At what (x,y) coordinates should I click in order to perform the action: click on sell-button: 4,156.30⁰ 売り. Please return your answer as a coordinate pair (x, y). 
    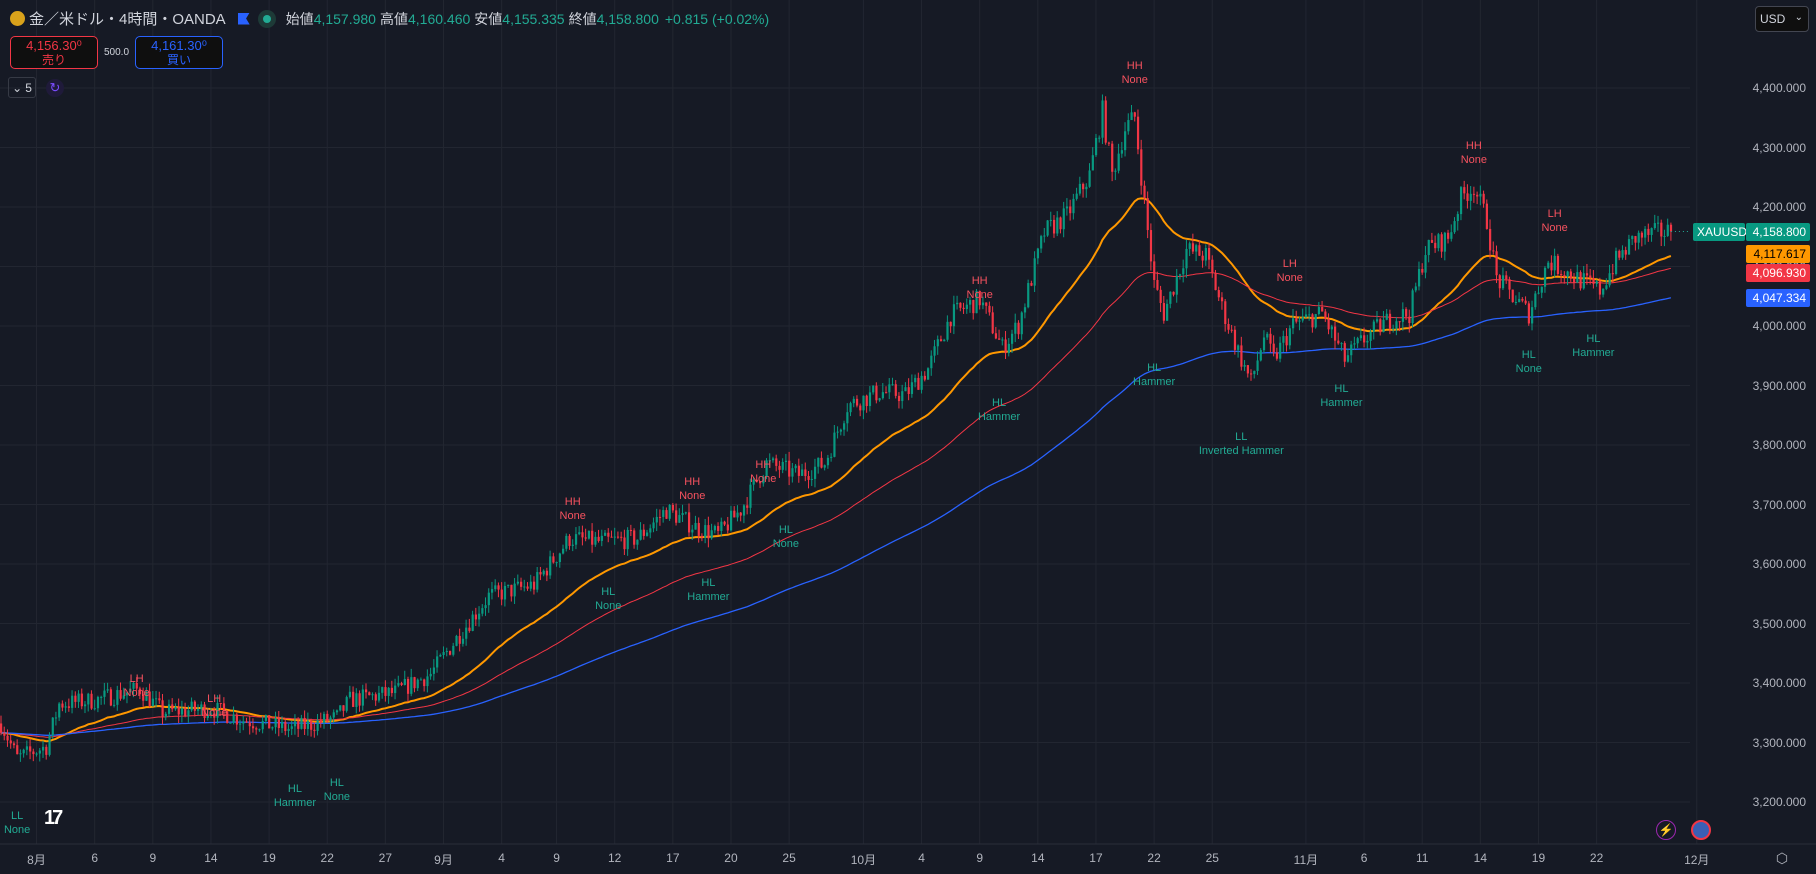
    Looking at the image, I should click on (54, 52).